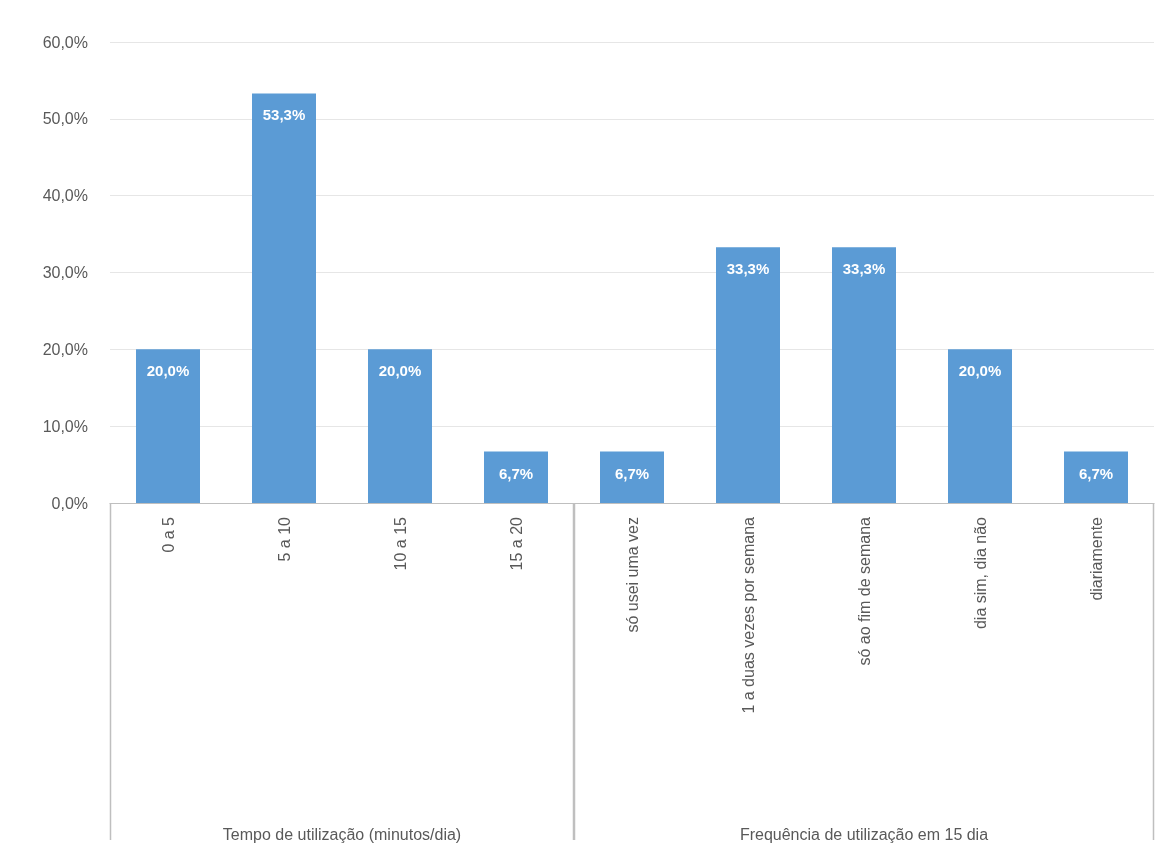 The height and width of the screenshot is (848, 1170). Describe the element at coordinates (284, 115) in the screenshot. I see `data-label: 53,3%` at that location.